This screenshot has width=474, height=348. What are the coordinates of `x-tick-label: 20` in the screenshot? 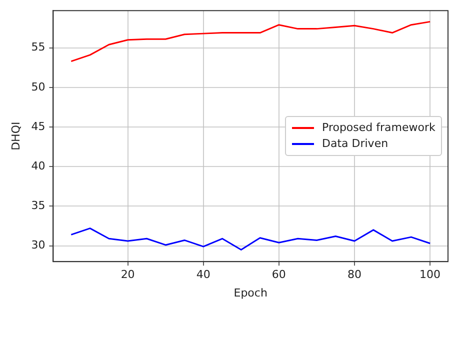 It's located at (127, 275).